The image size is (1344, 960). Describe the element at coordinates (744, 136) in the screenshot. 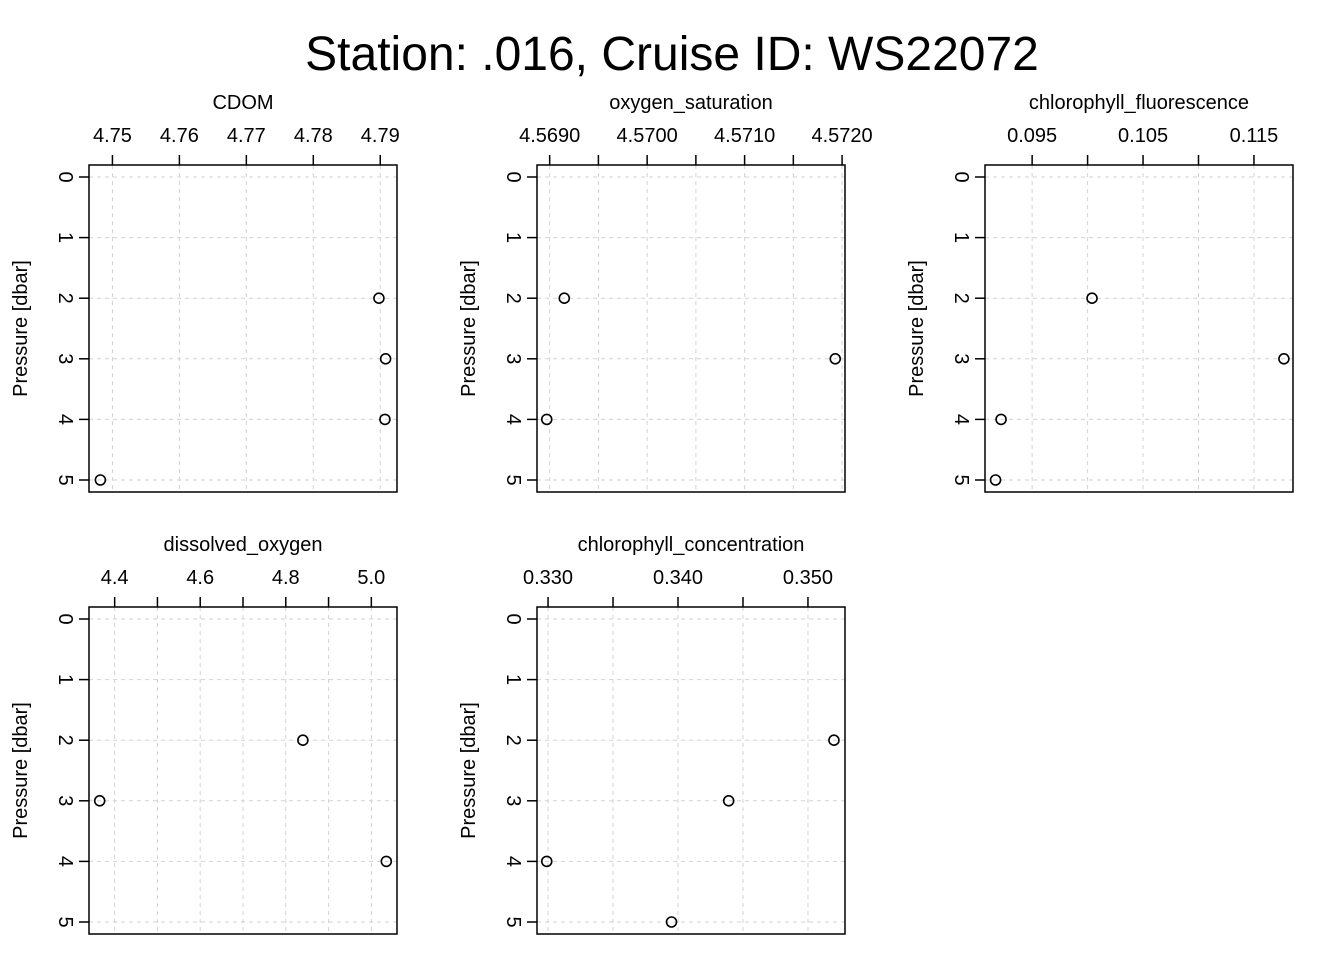

I see `x-tick-label: 4.5710` at that location.